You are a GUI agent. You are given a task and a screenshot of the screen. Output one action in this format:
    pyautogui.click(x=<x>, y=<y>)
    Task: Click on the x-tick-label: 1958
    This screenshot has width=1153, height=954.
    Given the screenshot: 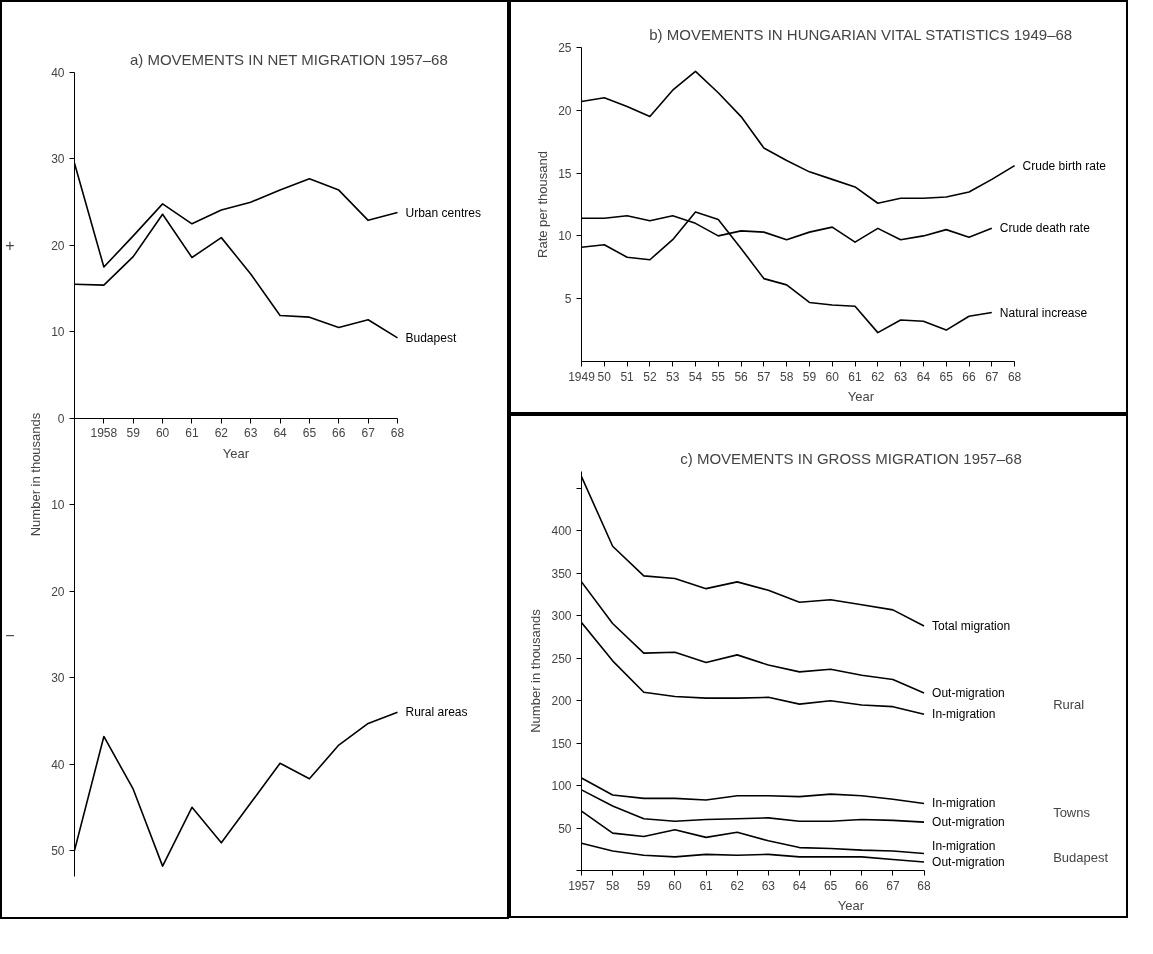 What is the action you would take?
    pyautogui.click(x=104, y=433)
    